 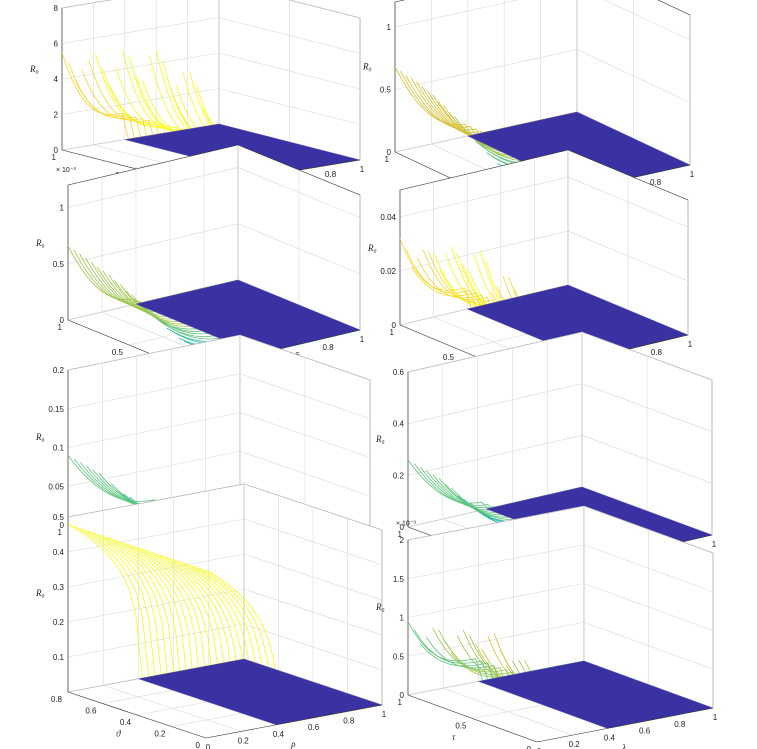 I want to click on x-axis-label: λ, so click(x=623, y=746).